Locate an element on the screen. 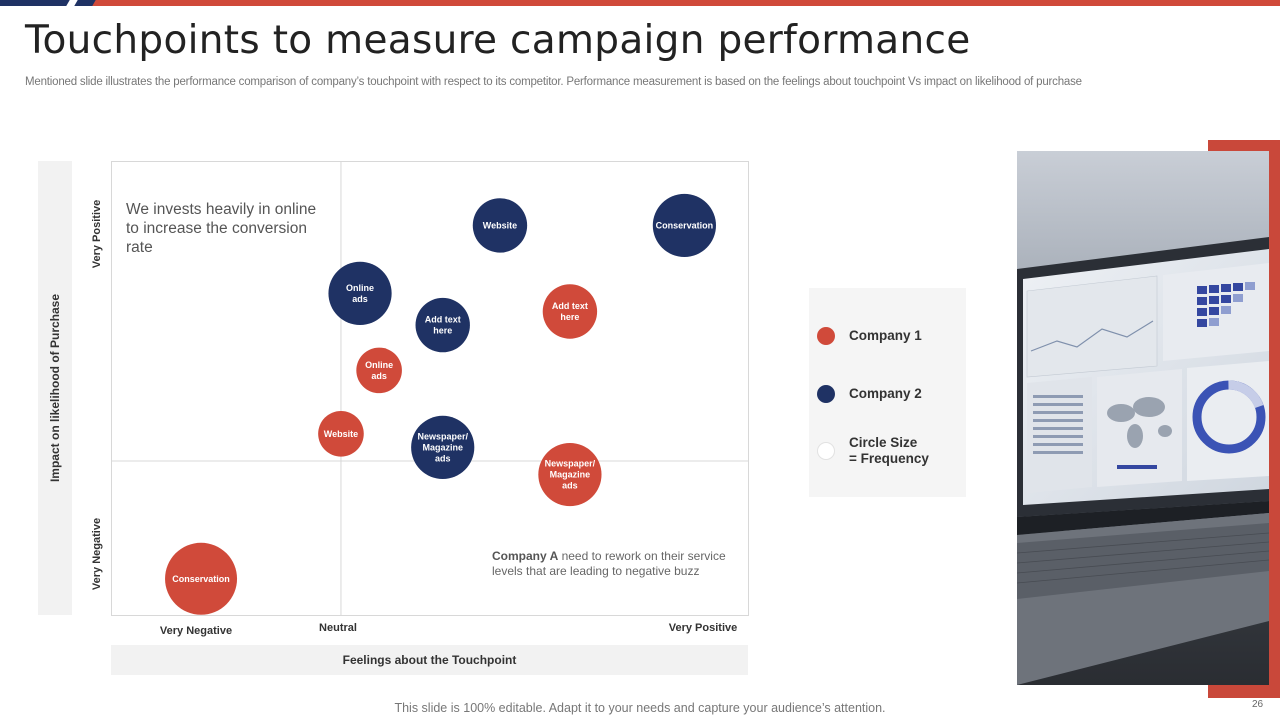 The height and width of the screenshot is (720, 1280). legend-item-circle-size: Circle Size = Frequency is located at coordinates (873, 451).